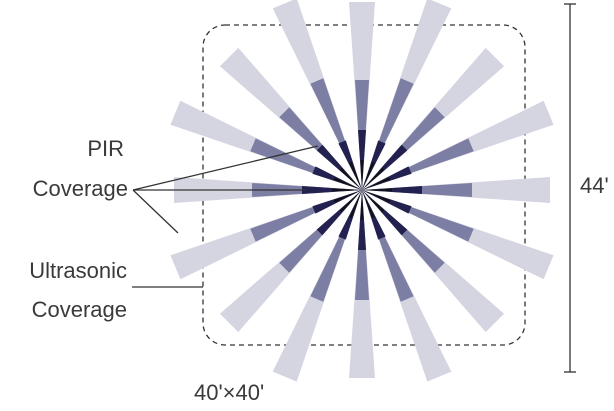  What do you see at coordinates (79, 309) in the screenshot?
I see `ultrasonic-label-line2: Coverage` at bounding box center [79, 309].